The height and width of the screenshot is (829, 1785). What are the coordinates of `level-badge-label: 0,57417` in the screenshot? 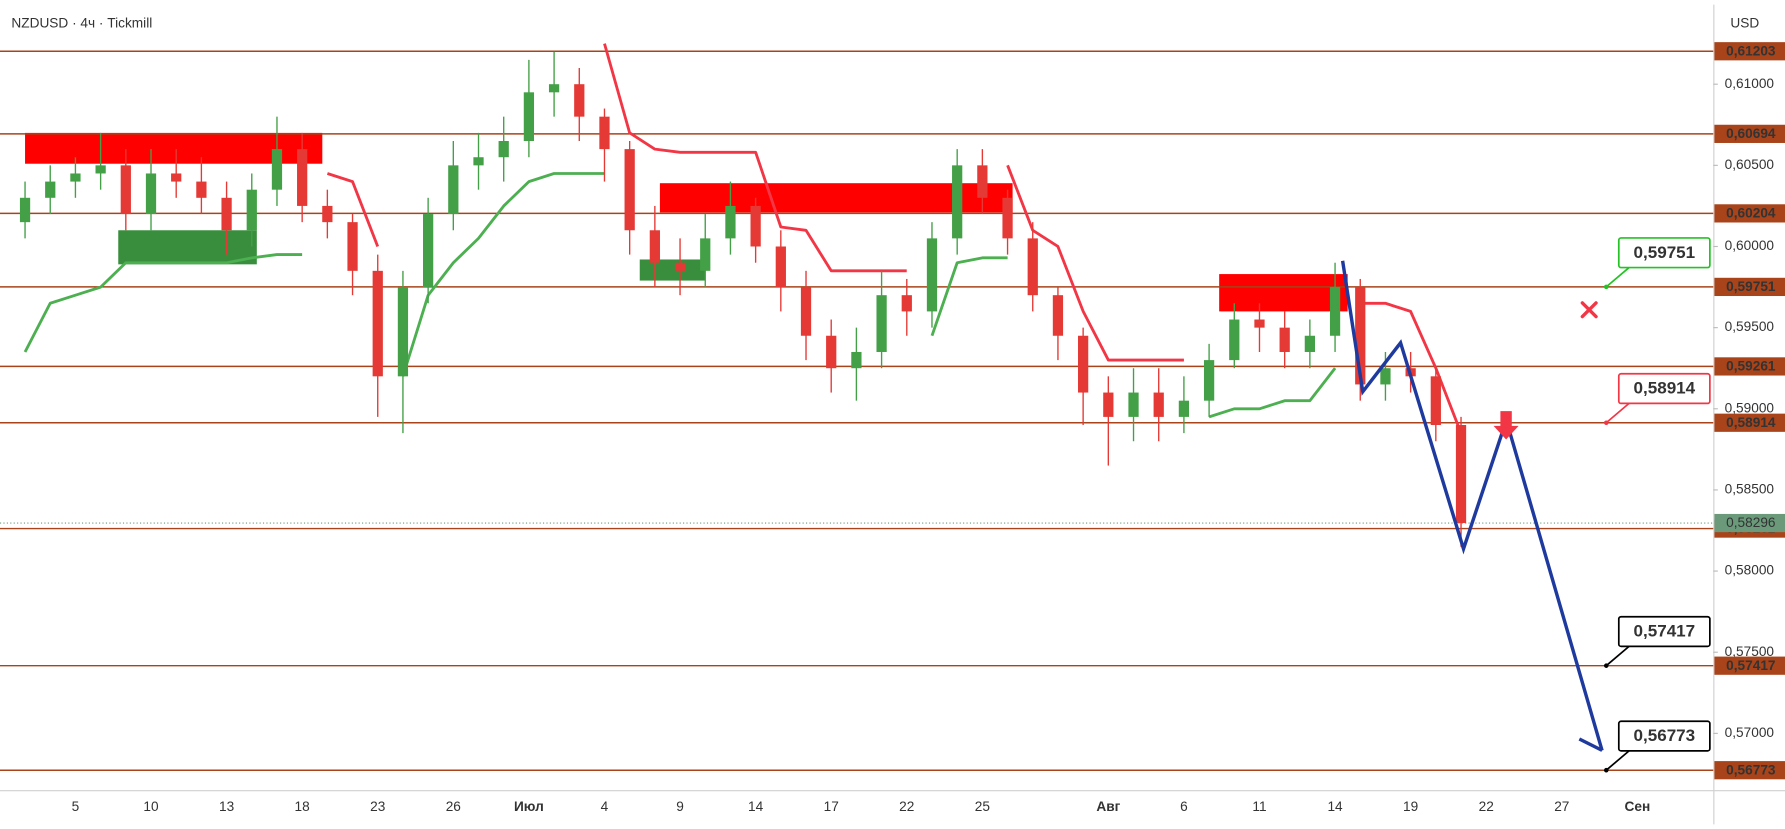 It's located at (1750, 665).